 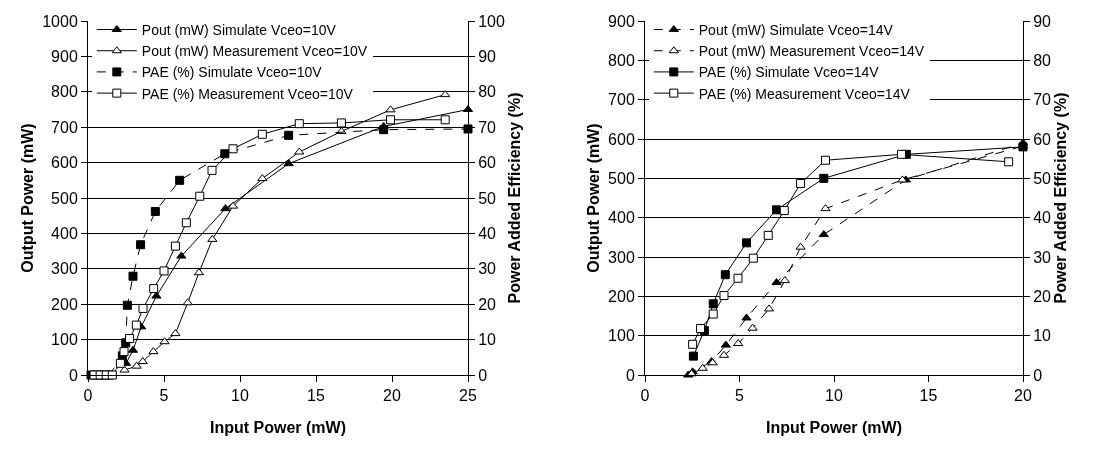 What do you see at coordinates (491, 21) in the screenshot?
I see `y2-tick-label: 100` at bounding box center [491, 21].